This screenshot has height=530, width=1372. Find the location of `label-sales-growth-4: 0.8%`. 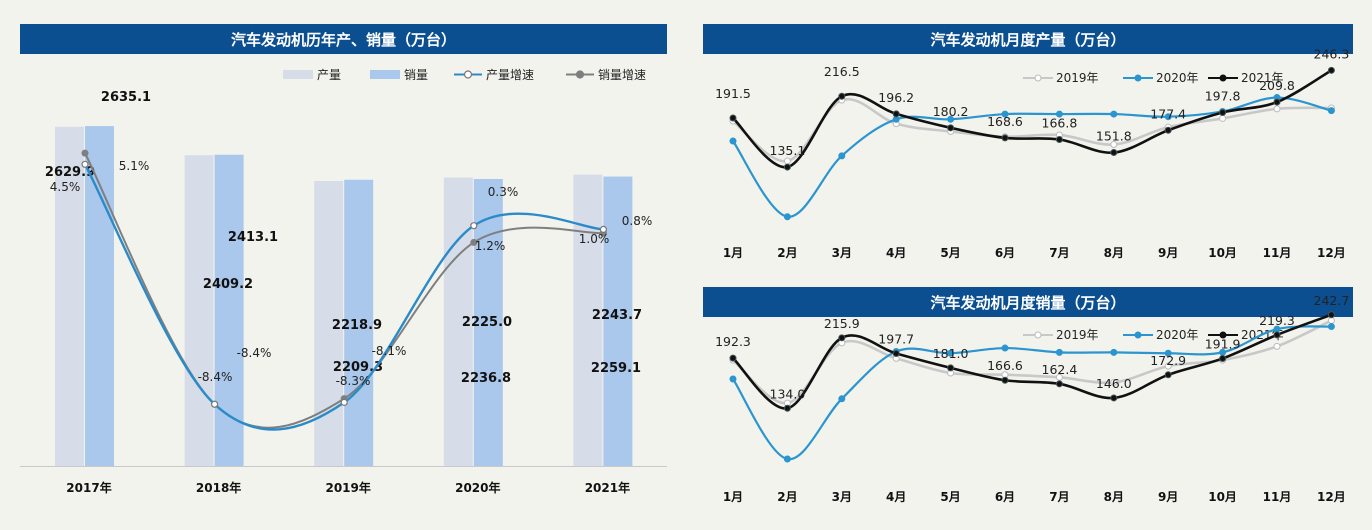

label-sales-growth-4: 0.8% is located at coordinates (637, 221).